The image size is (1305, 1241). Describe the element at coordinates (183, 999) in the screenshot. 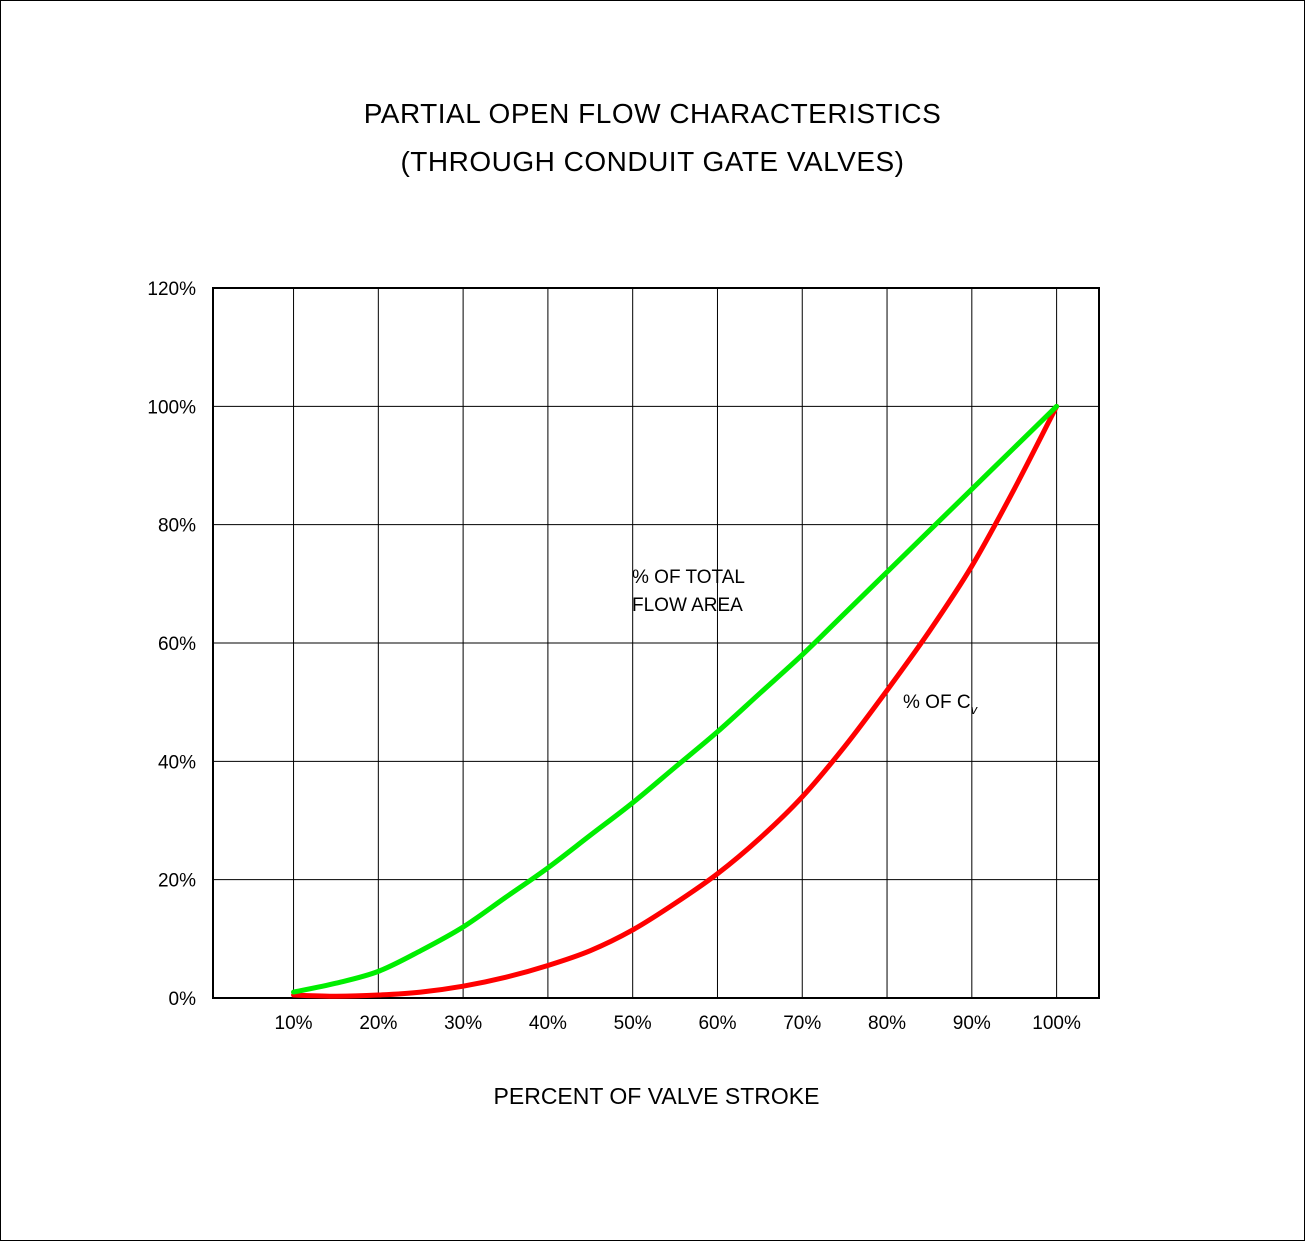

I see `y-tick-label: 0%` at that location.